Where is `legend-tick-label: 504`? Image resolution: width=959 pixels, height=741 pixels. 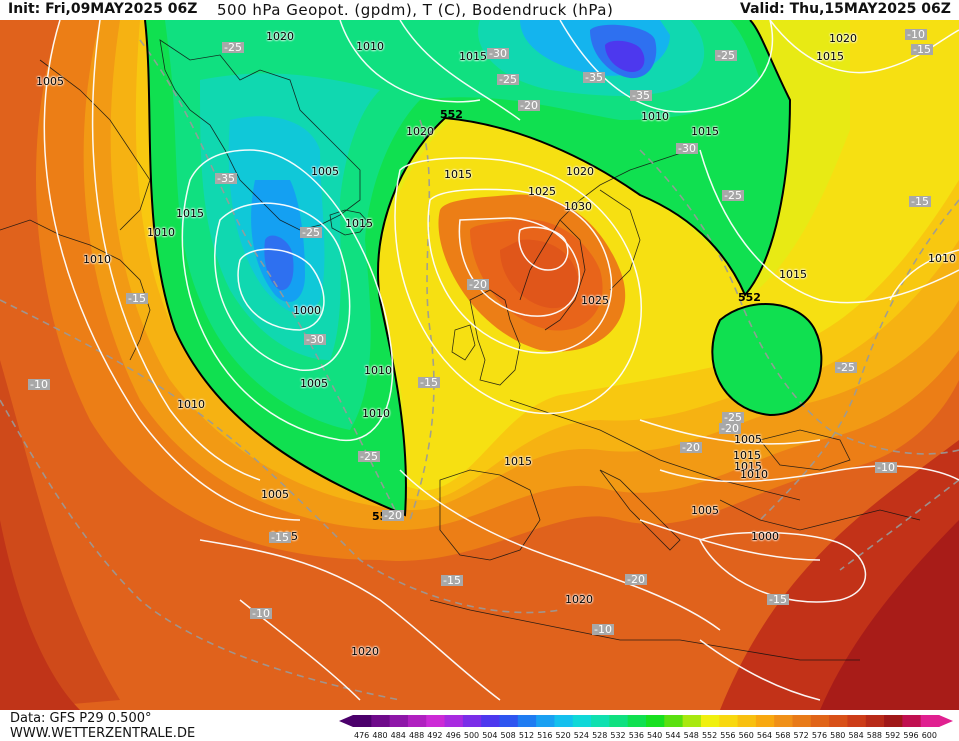
legend-tick-label: 504 is located at coordinates (489, 735).